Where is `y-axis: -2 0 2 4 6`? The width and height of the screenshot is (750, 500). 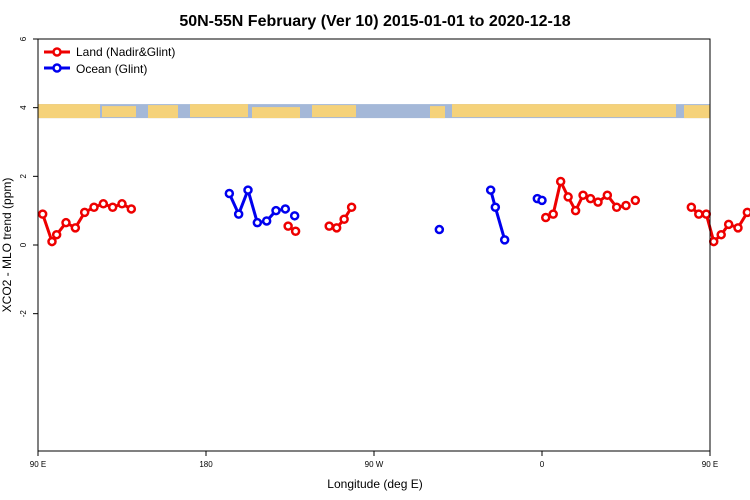
y-axis: -2 0 2 4 6 is located at coordinates (28, 176).